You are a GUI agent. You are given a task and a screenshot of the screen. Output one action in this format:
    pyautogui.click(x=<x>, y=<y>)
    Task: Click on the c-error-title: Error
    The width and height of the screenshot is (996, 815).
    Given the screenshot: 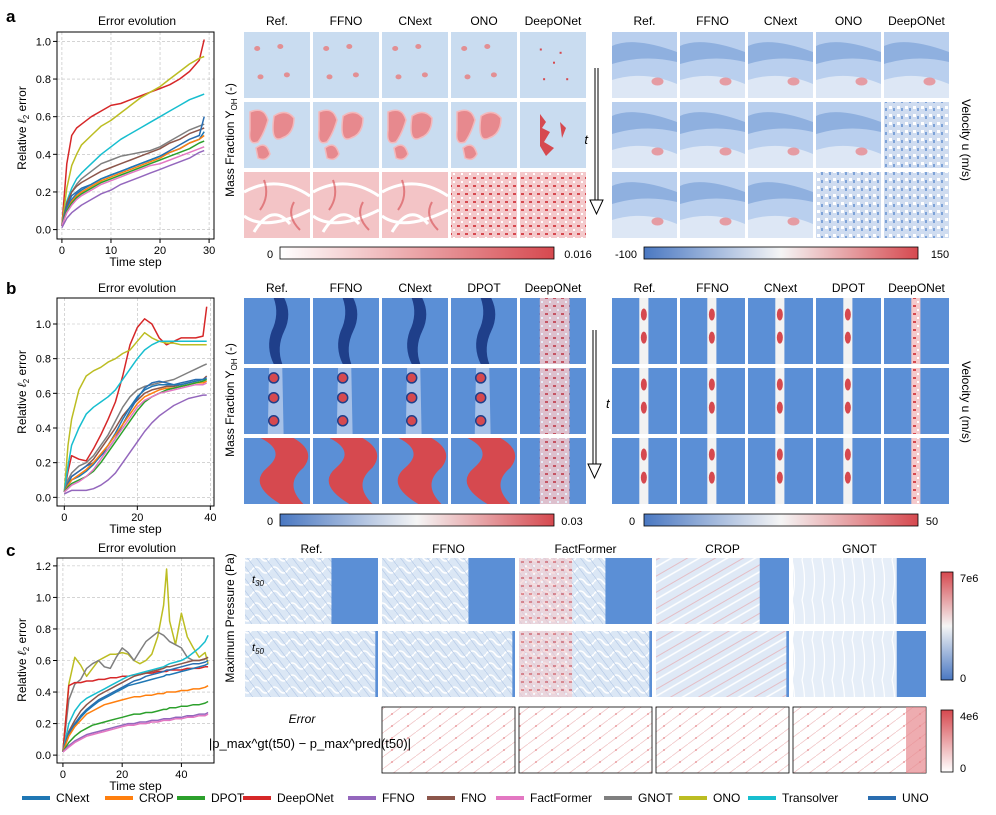 What is the action you would take?
    pyautogui.click(x=303, y=719)
    